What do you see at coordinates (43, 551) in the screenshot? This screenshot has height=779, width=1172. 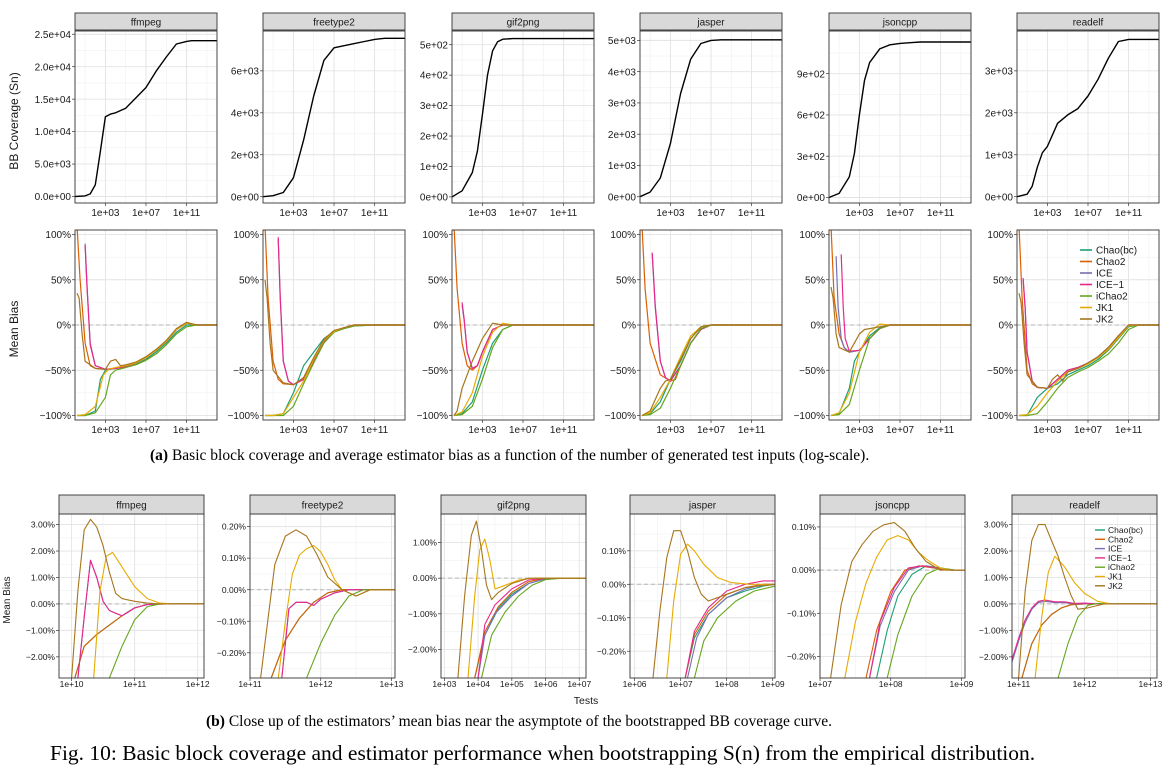 I see `y-tick-label: 2.00%` at bounding box center [43, 551].